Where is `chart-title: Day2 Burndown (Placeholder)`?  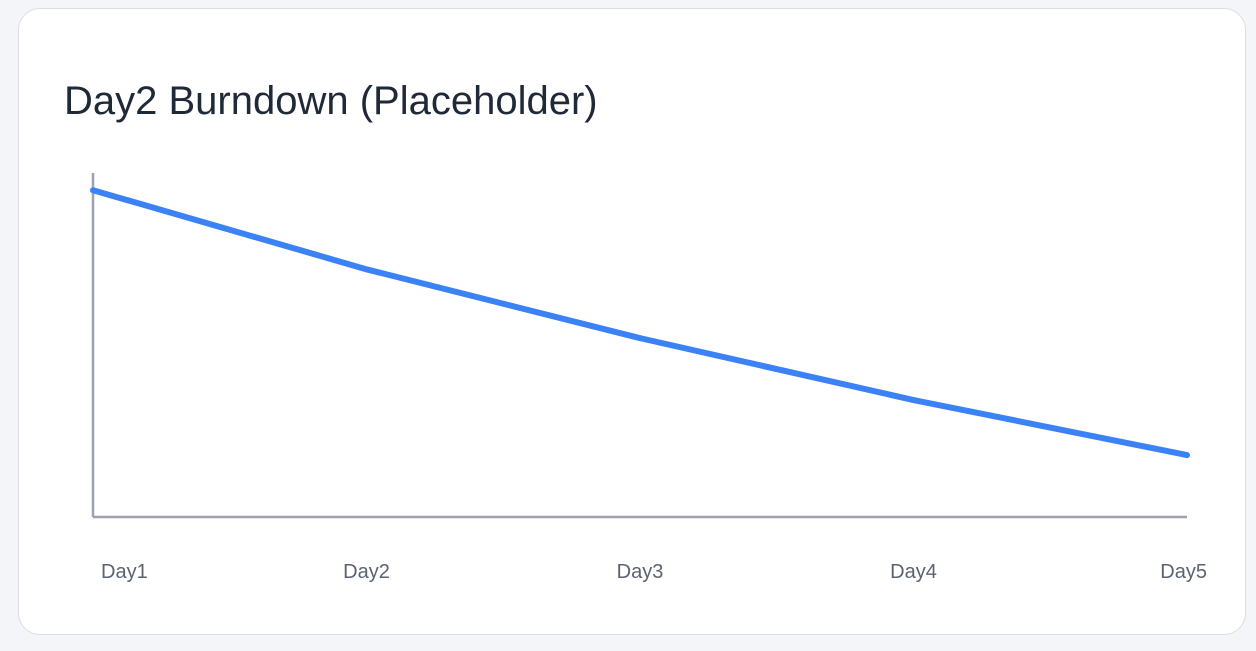
chart-title: Day2 Burndown (Placeholder) is located at coordinates (331, 101).